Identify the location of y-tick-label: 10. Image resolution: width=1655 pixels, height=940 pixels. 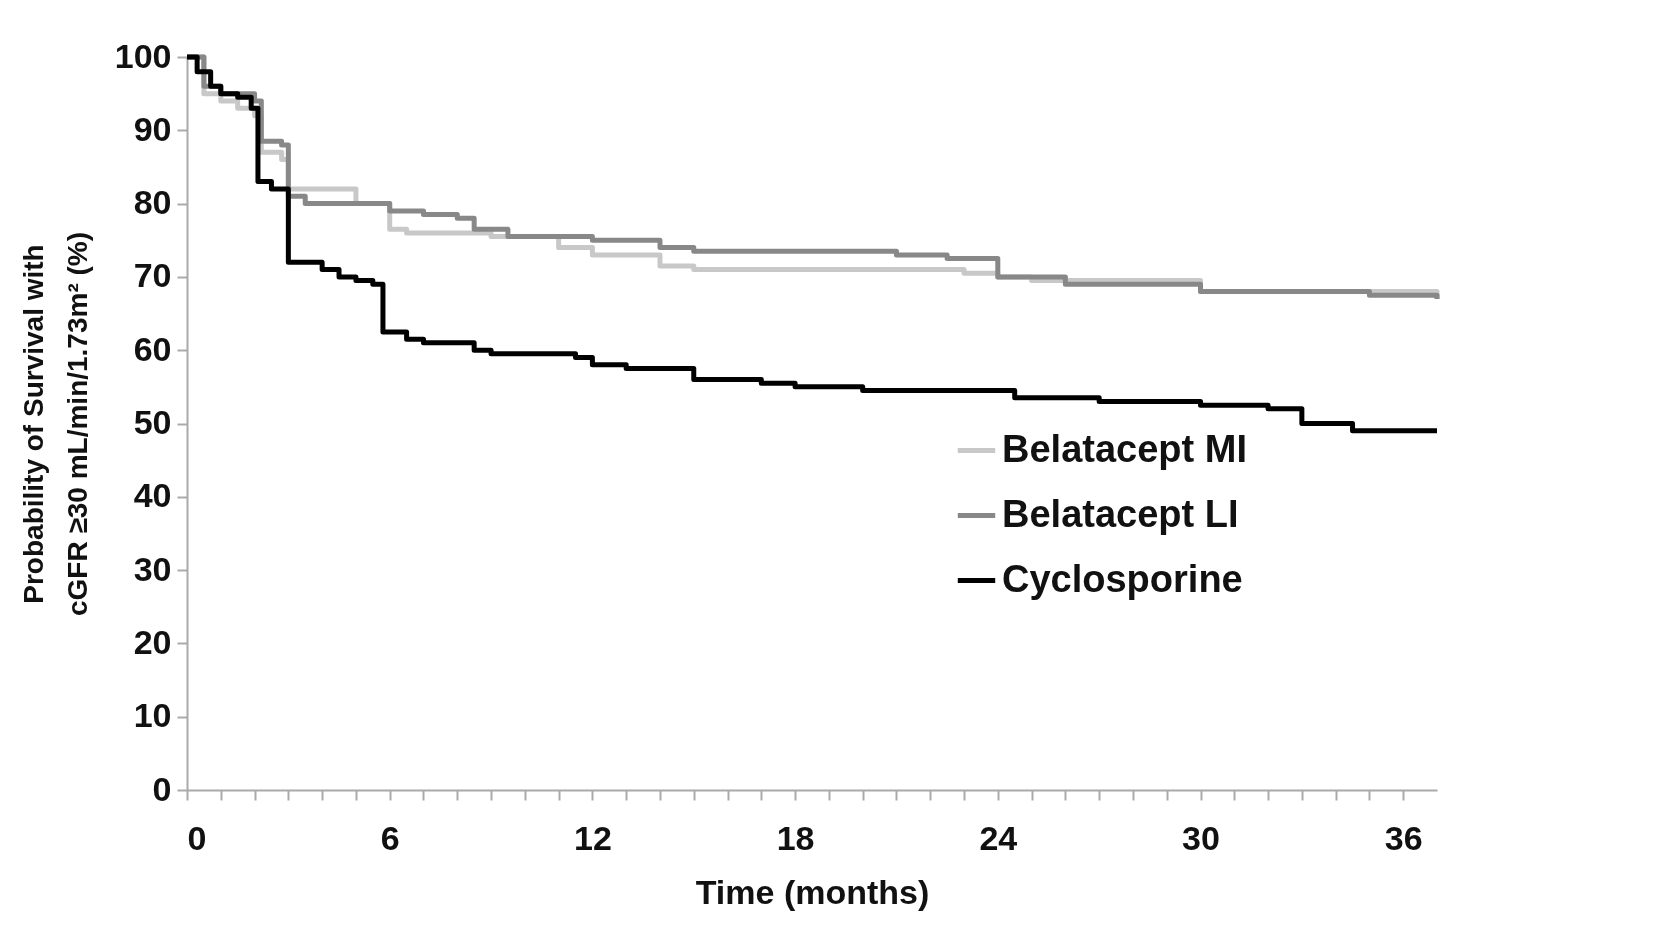
(152, 715).